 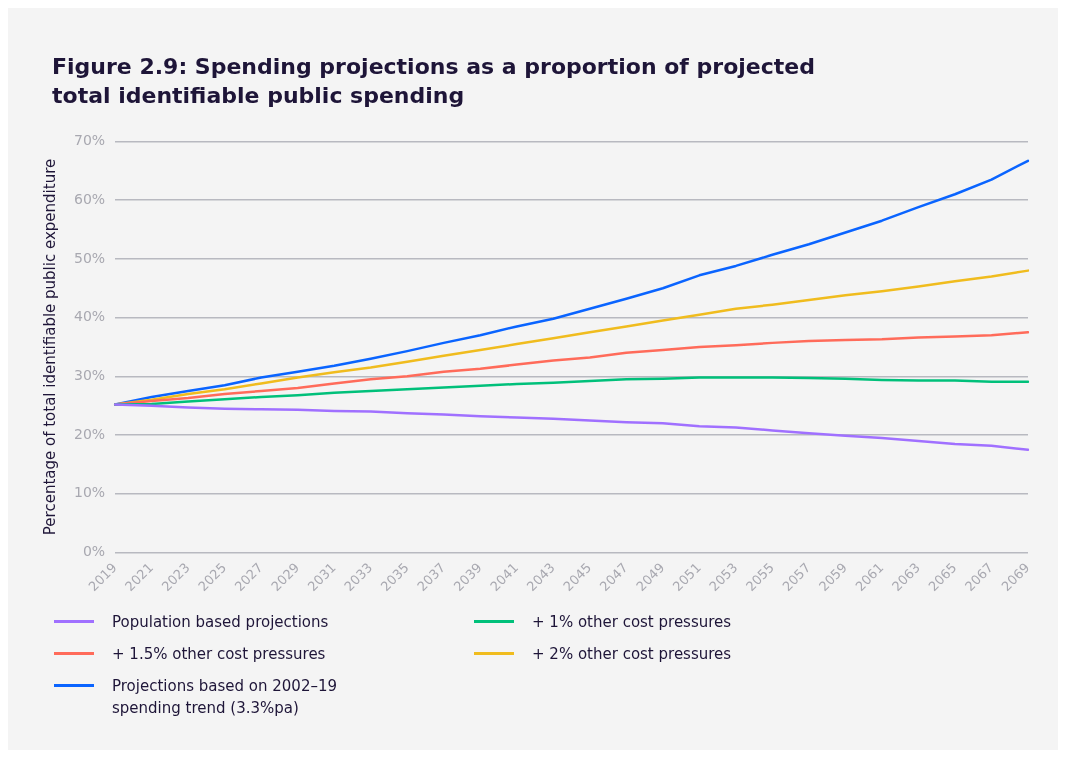 I want to click on y-tick-label: 20%, so click(x=89, y=433).